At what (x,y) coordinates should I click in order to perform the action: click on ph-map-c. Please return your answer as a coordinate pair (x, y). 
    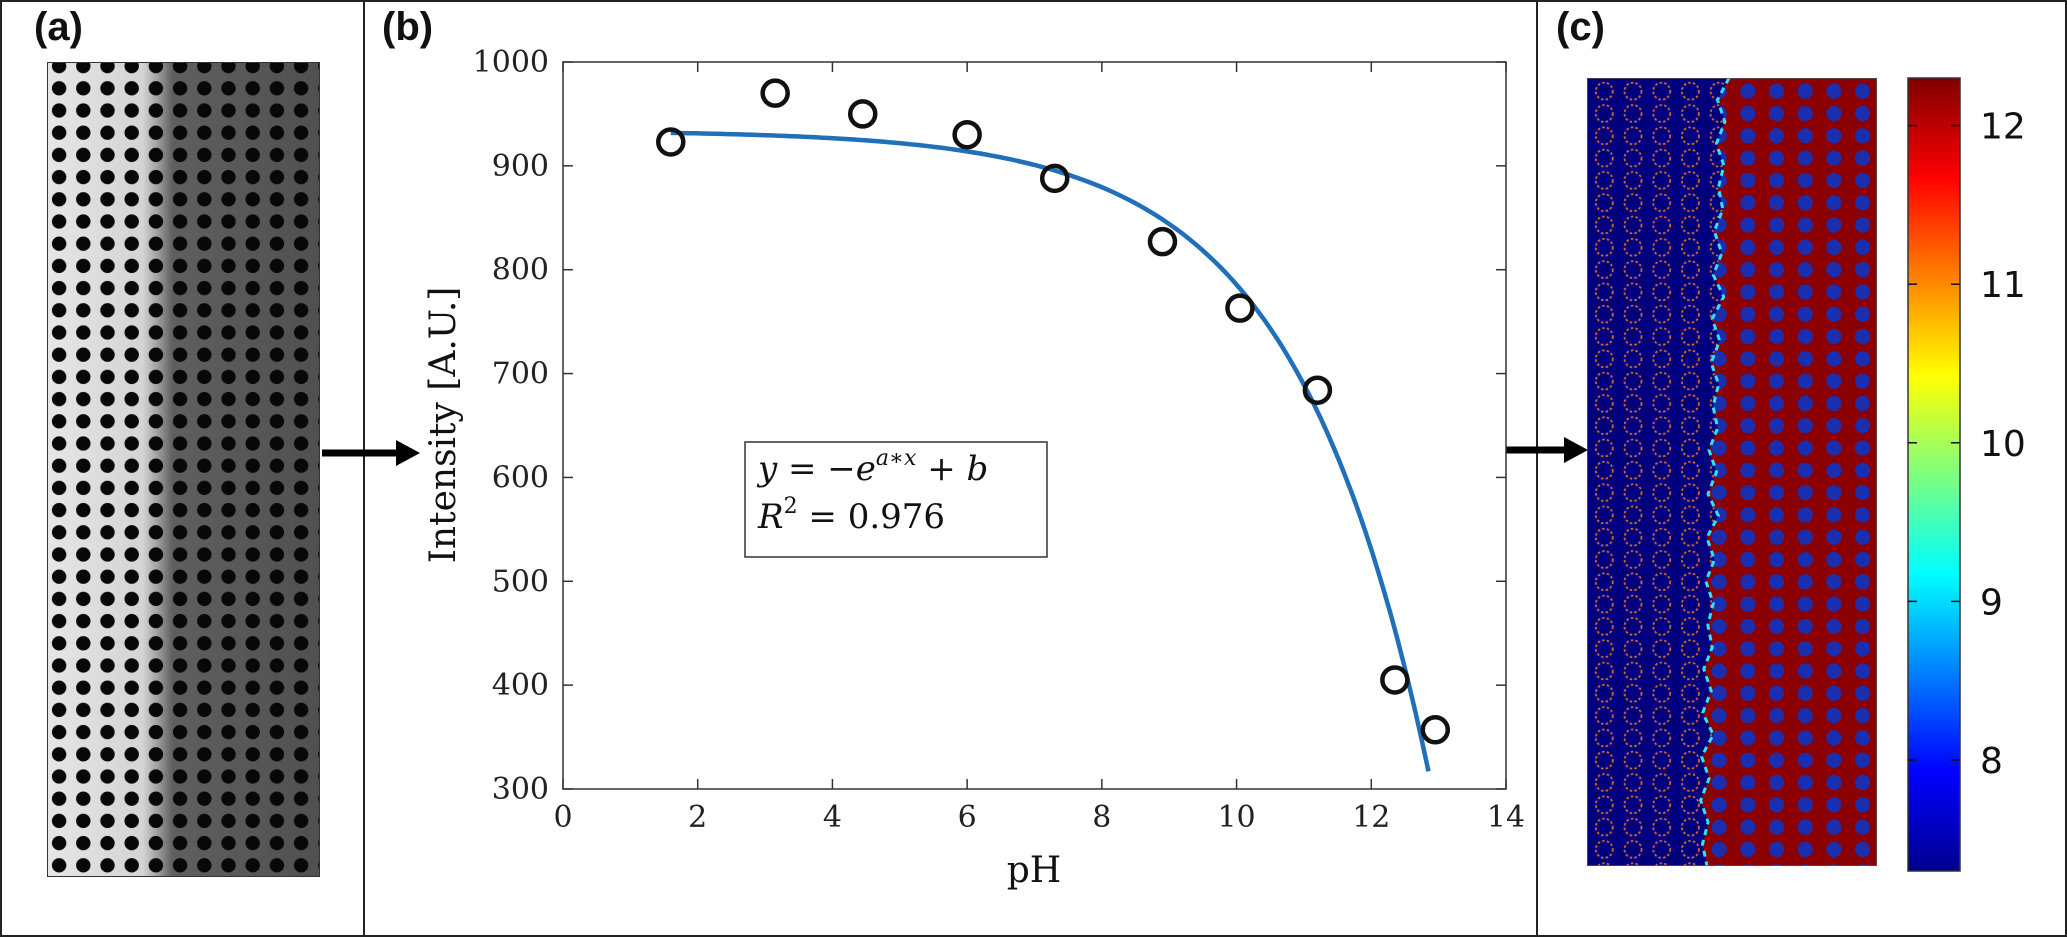
    Looking at the image, I should click on (1732, 472).